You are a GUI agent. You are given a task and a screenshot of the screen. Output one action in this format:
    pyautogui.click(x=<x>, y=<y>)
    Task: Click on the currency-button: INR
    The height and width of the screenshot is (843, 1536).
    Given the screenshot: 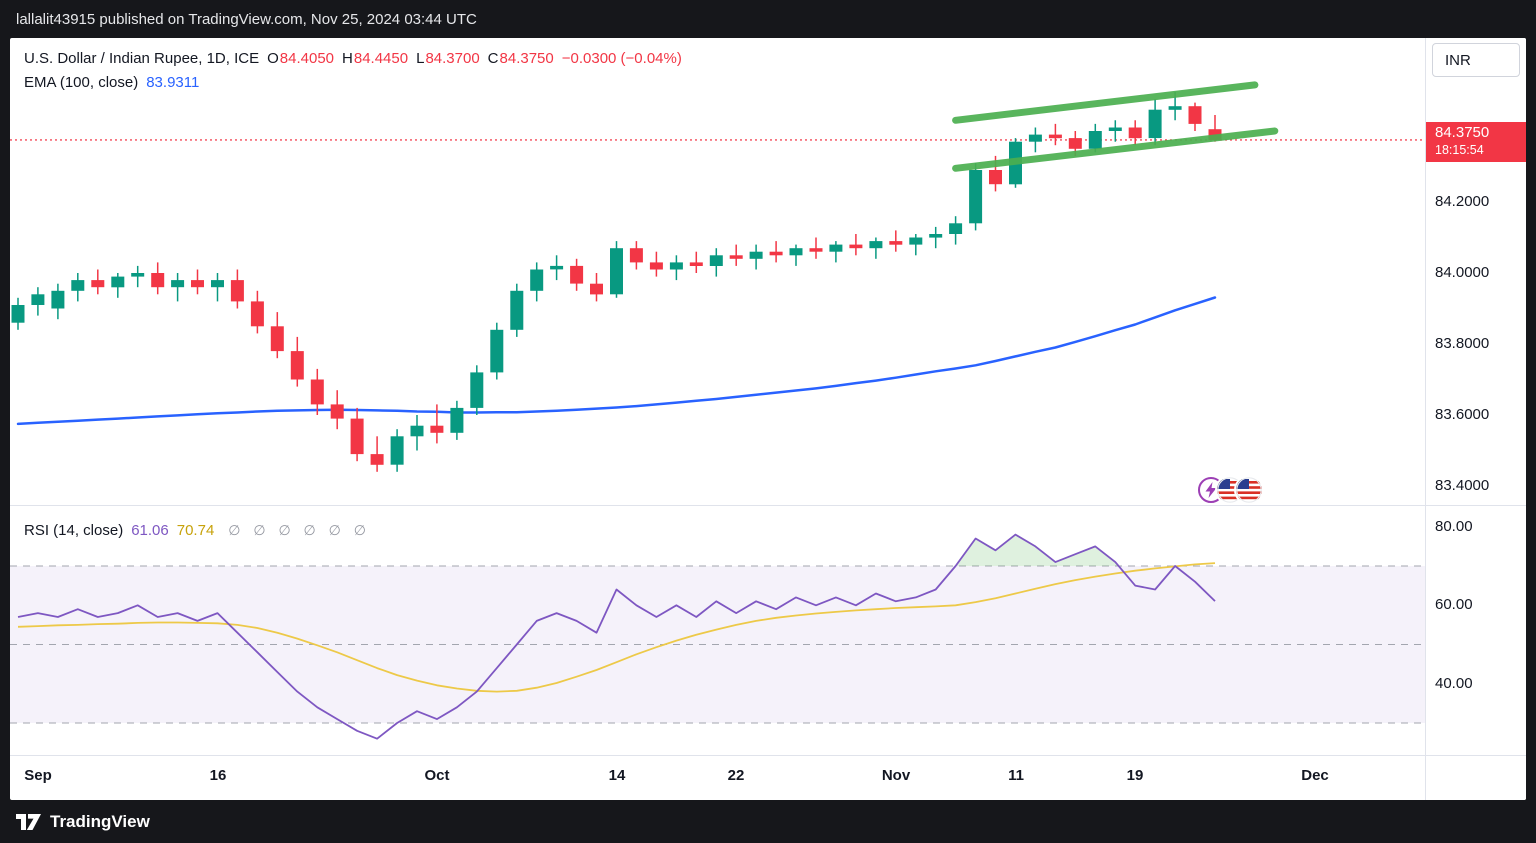 What is the action you would take?
    pyautogui.click(x=1476, y=60)
    